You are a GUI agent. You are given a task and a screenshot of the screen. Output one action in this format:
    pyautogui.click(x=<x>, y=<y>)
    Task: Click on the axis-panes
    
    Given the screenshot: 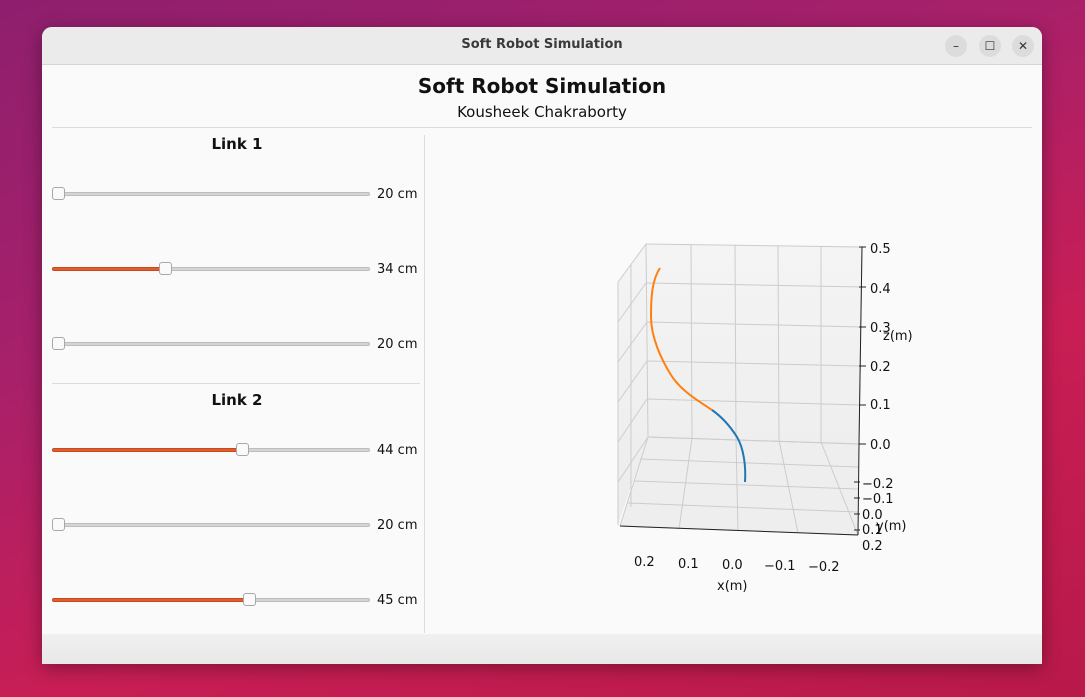 What is the action you would take?
    pyautogui.click(x=740, y=389)
    